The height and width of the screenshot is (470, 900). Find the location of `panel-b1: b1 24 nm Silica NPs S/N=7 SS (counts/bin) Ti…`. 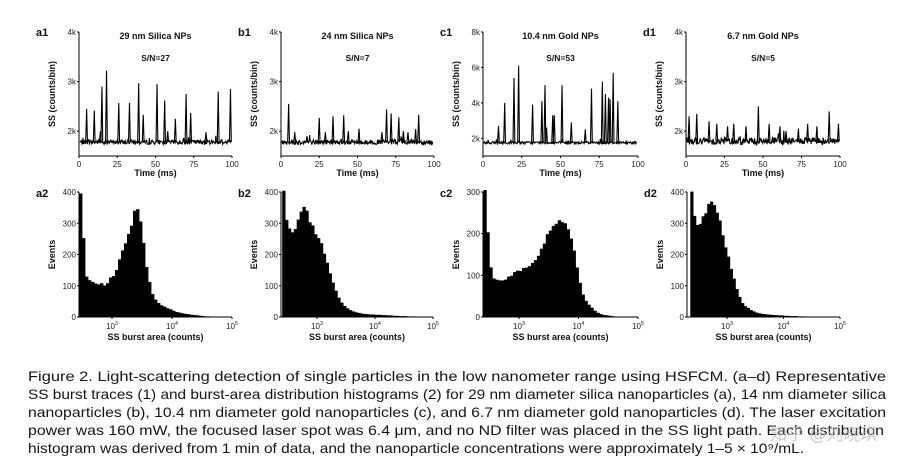

panel-b1: b1 24 nm Silica NPs S/N=7 SS (counts/bin) Ti… is located at coordinates (339, 102).